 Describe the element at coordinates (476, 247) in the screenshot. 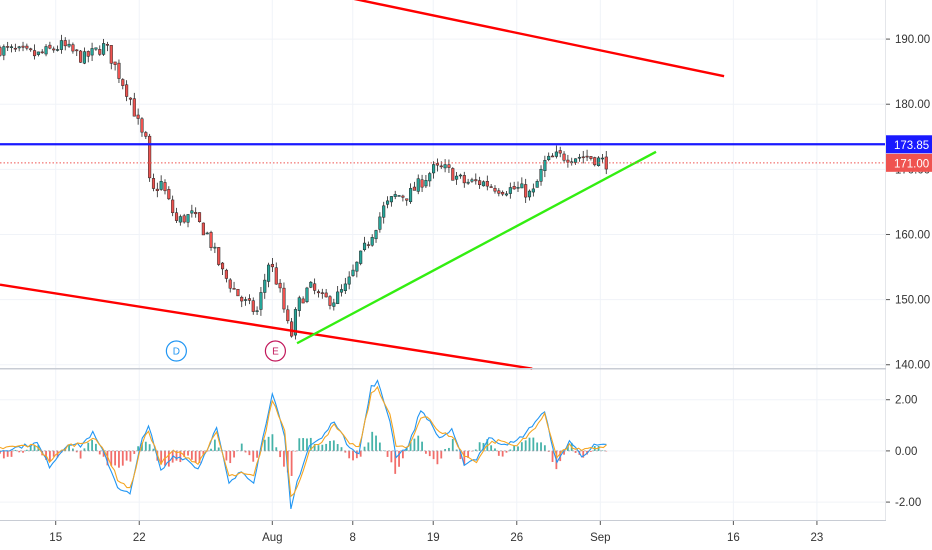

I see `support-line` at that location.